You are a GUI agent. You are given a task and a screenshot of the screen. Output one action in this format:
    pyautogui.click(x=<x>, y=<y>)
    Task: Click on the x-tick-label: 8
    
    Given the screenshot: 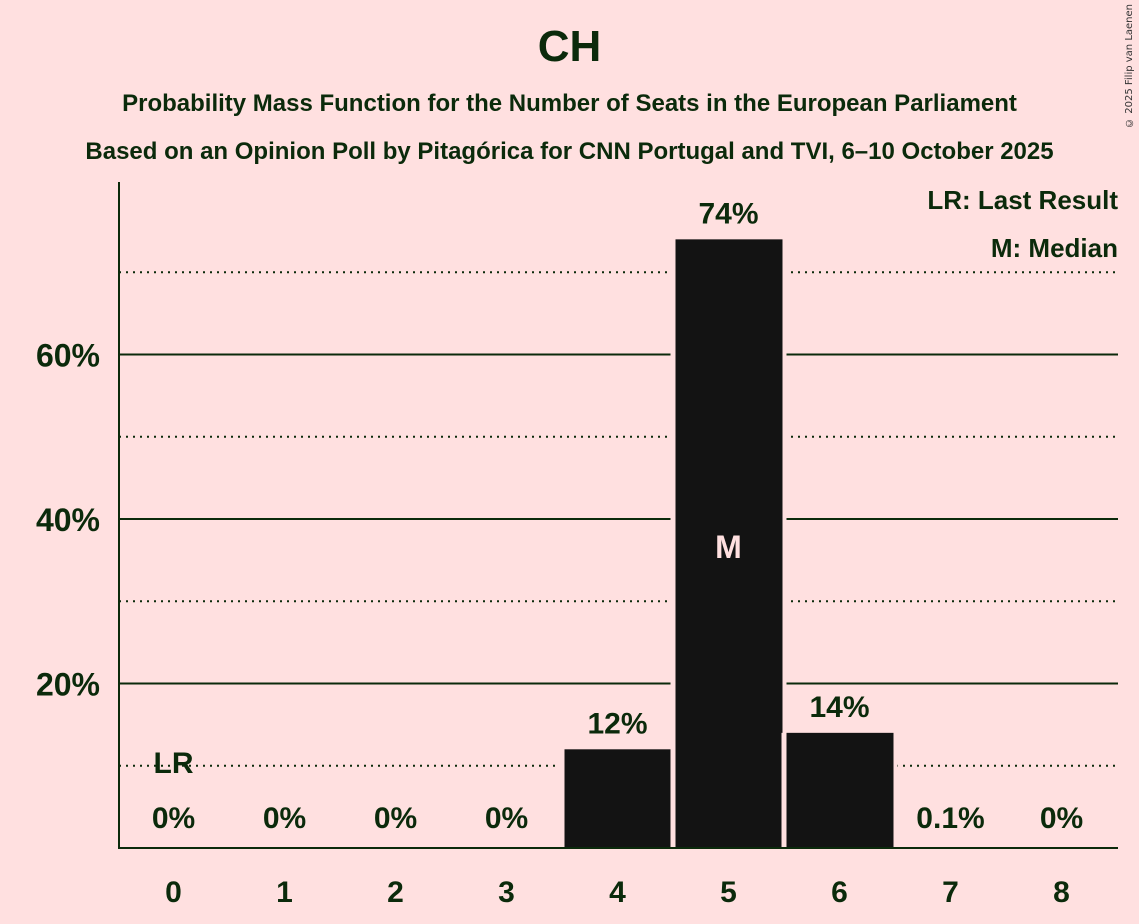 What is the action you would take?
    pyautogui.click(x=1061, y=892)
    